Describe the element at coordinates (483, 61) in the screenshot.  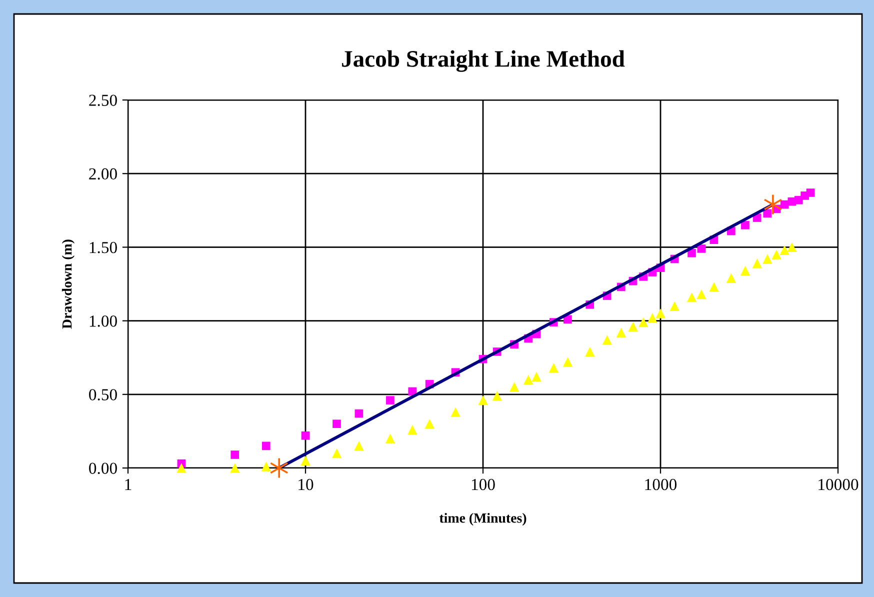
I see `chart-title: Jacob Straight Line Method` at that location.